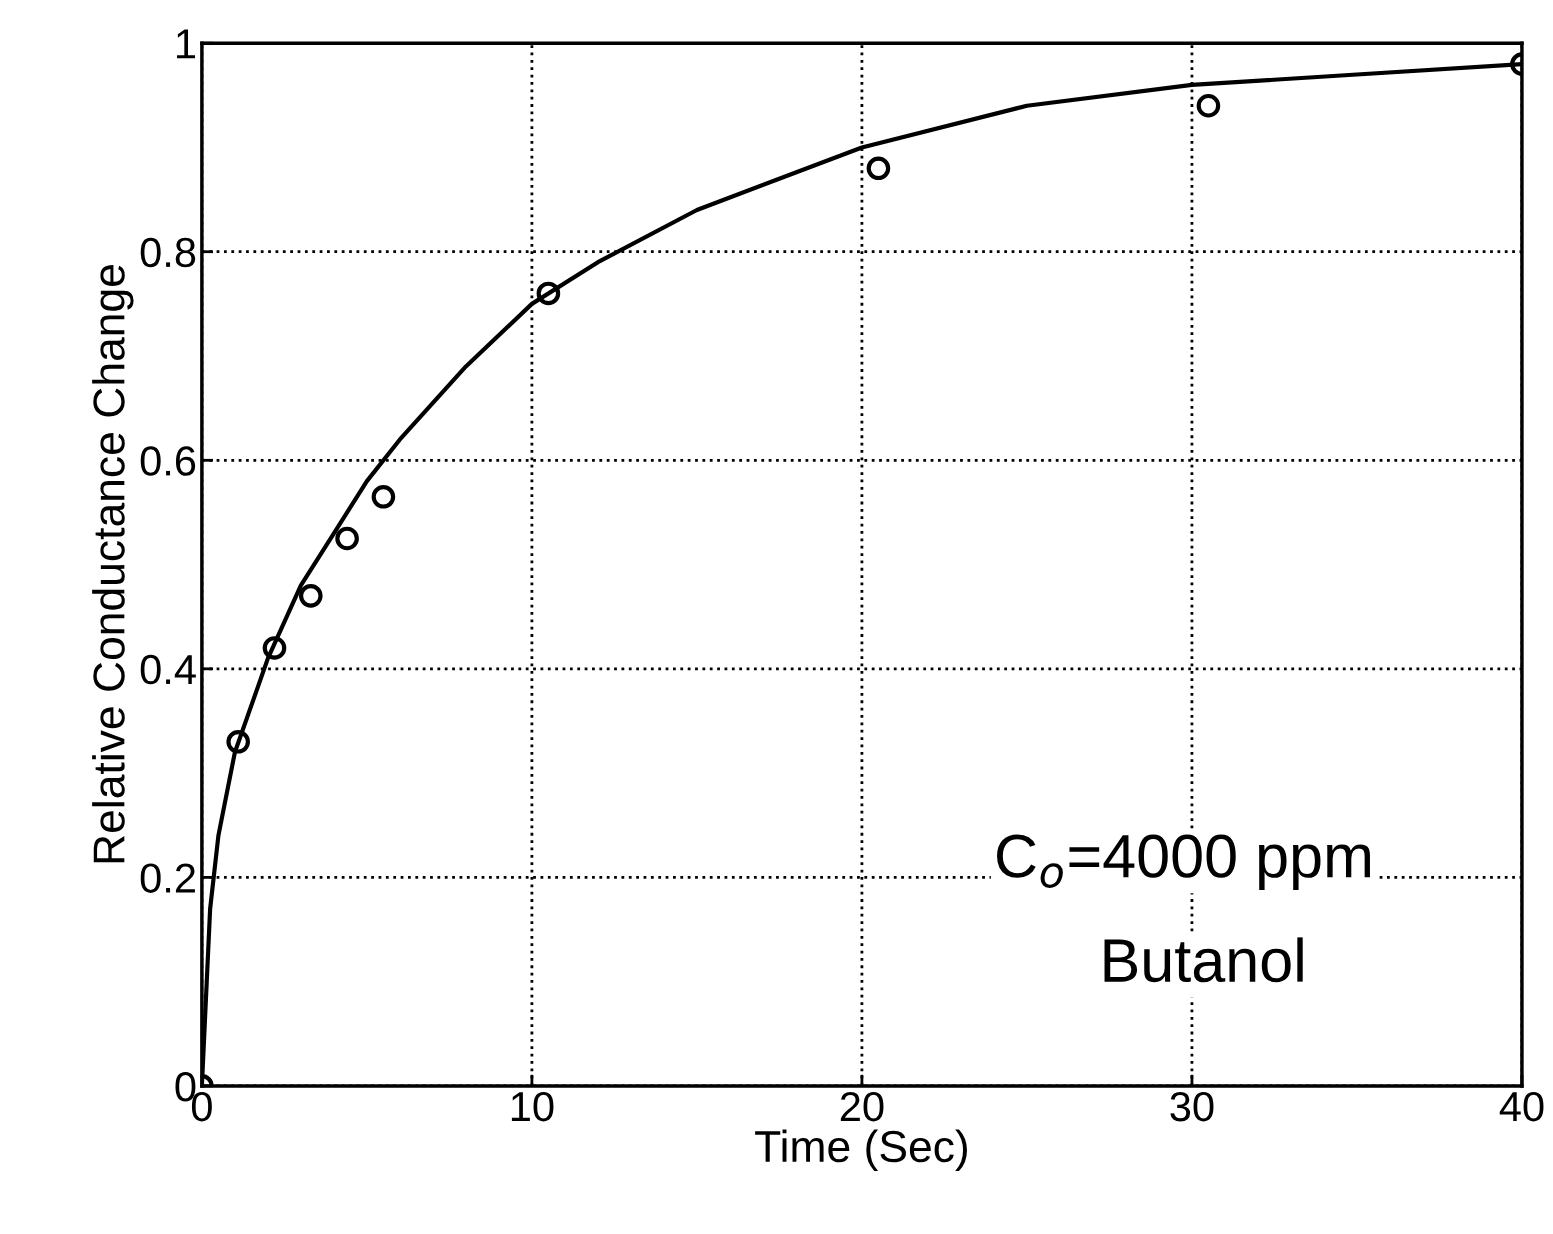 This screenshot has height=1234, width=1553. I want to click on annotation: C$_{o}$=4000 ppm, so click(1183, 862).